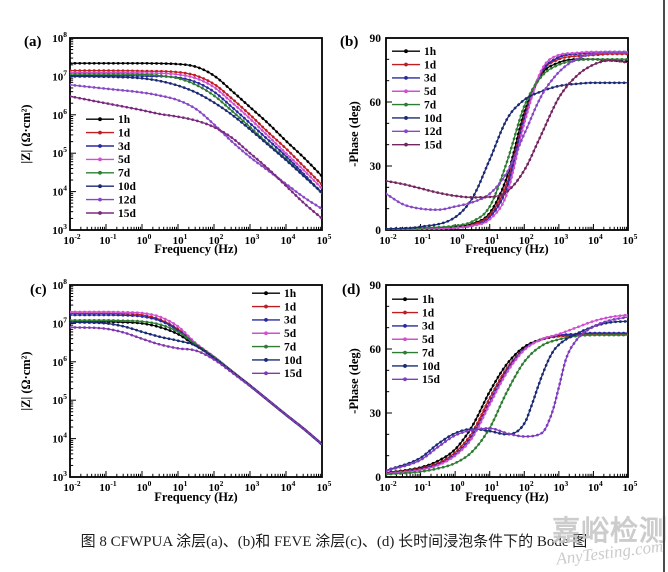 This screenshot has height=572, width=668. Describe the element at coordinates (664, 286) in the screenshot. I see `right-edge-line` at that location.